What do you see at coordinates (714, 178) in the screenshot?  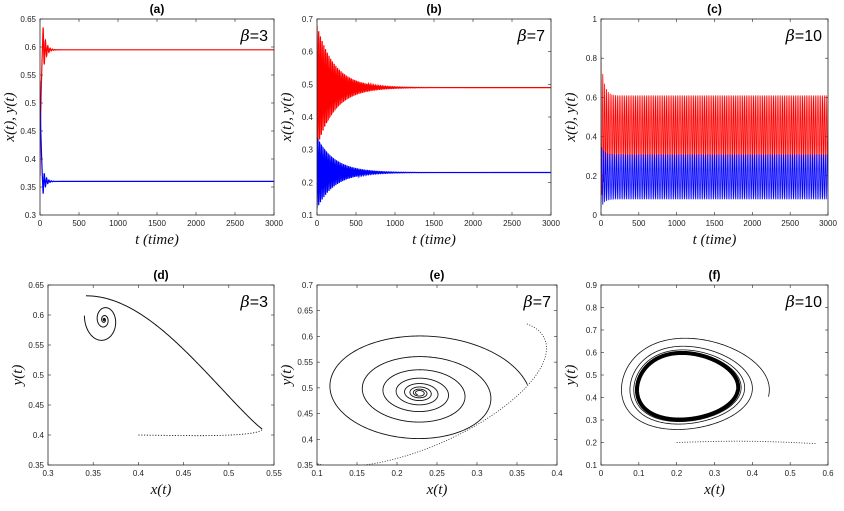 I see `series-y-line` at bounding box center [714, 178].